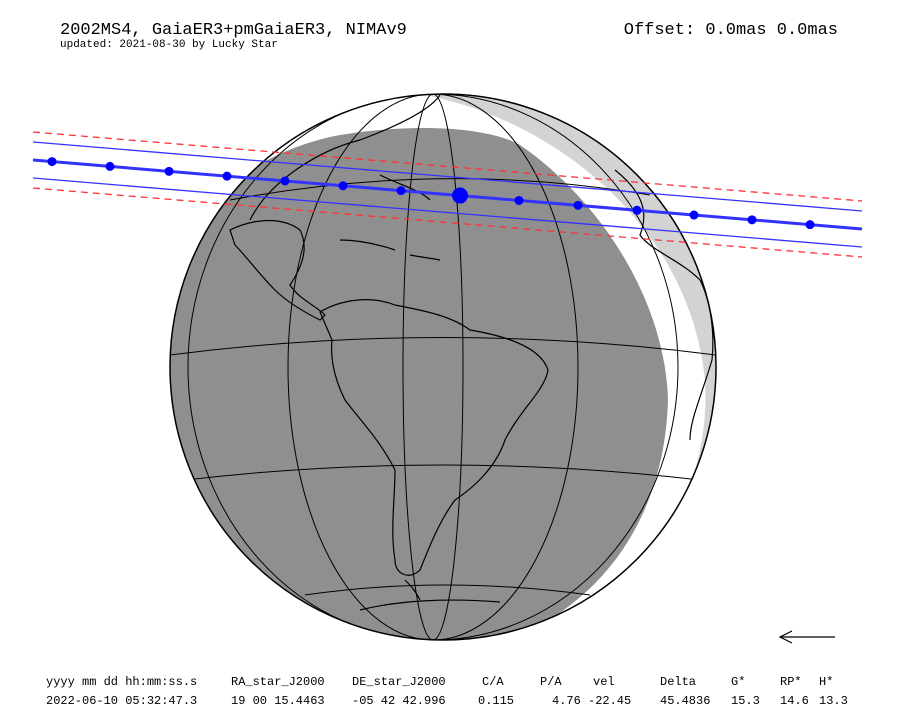 The image size is (900, 720). Describe the element at coordinates (794, 701) in the screenshot. I see `table-cell: 14.6` at that location.